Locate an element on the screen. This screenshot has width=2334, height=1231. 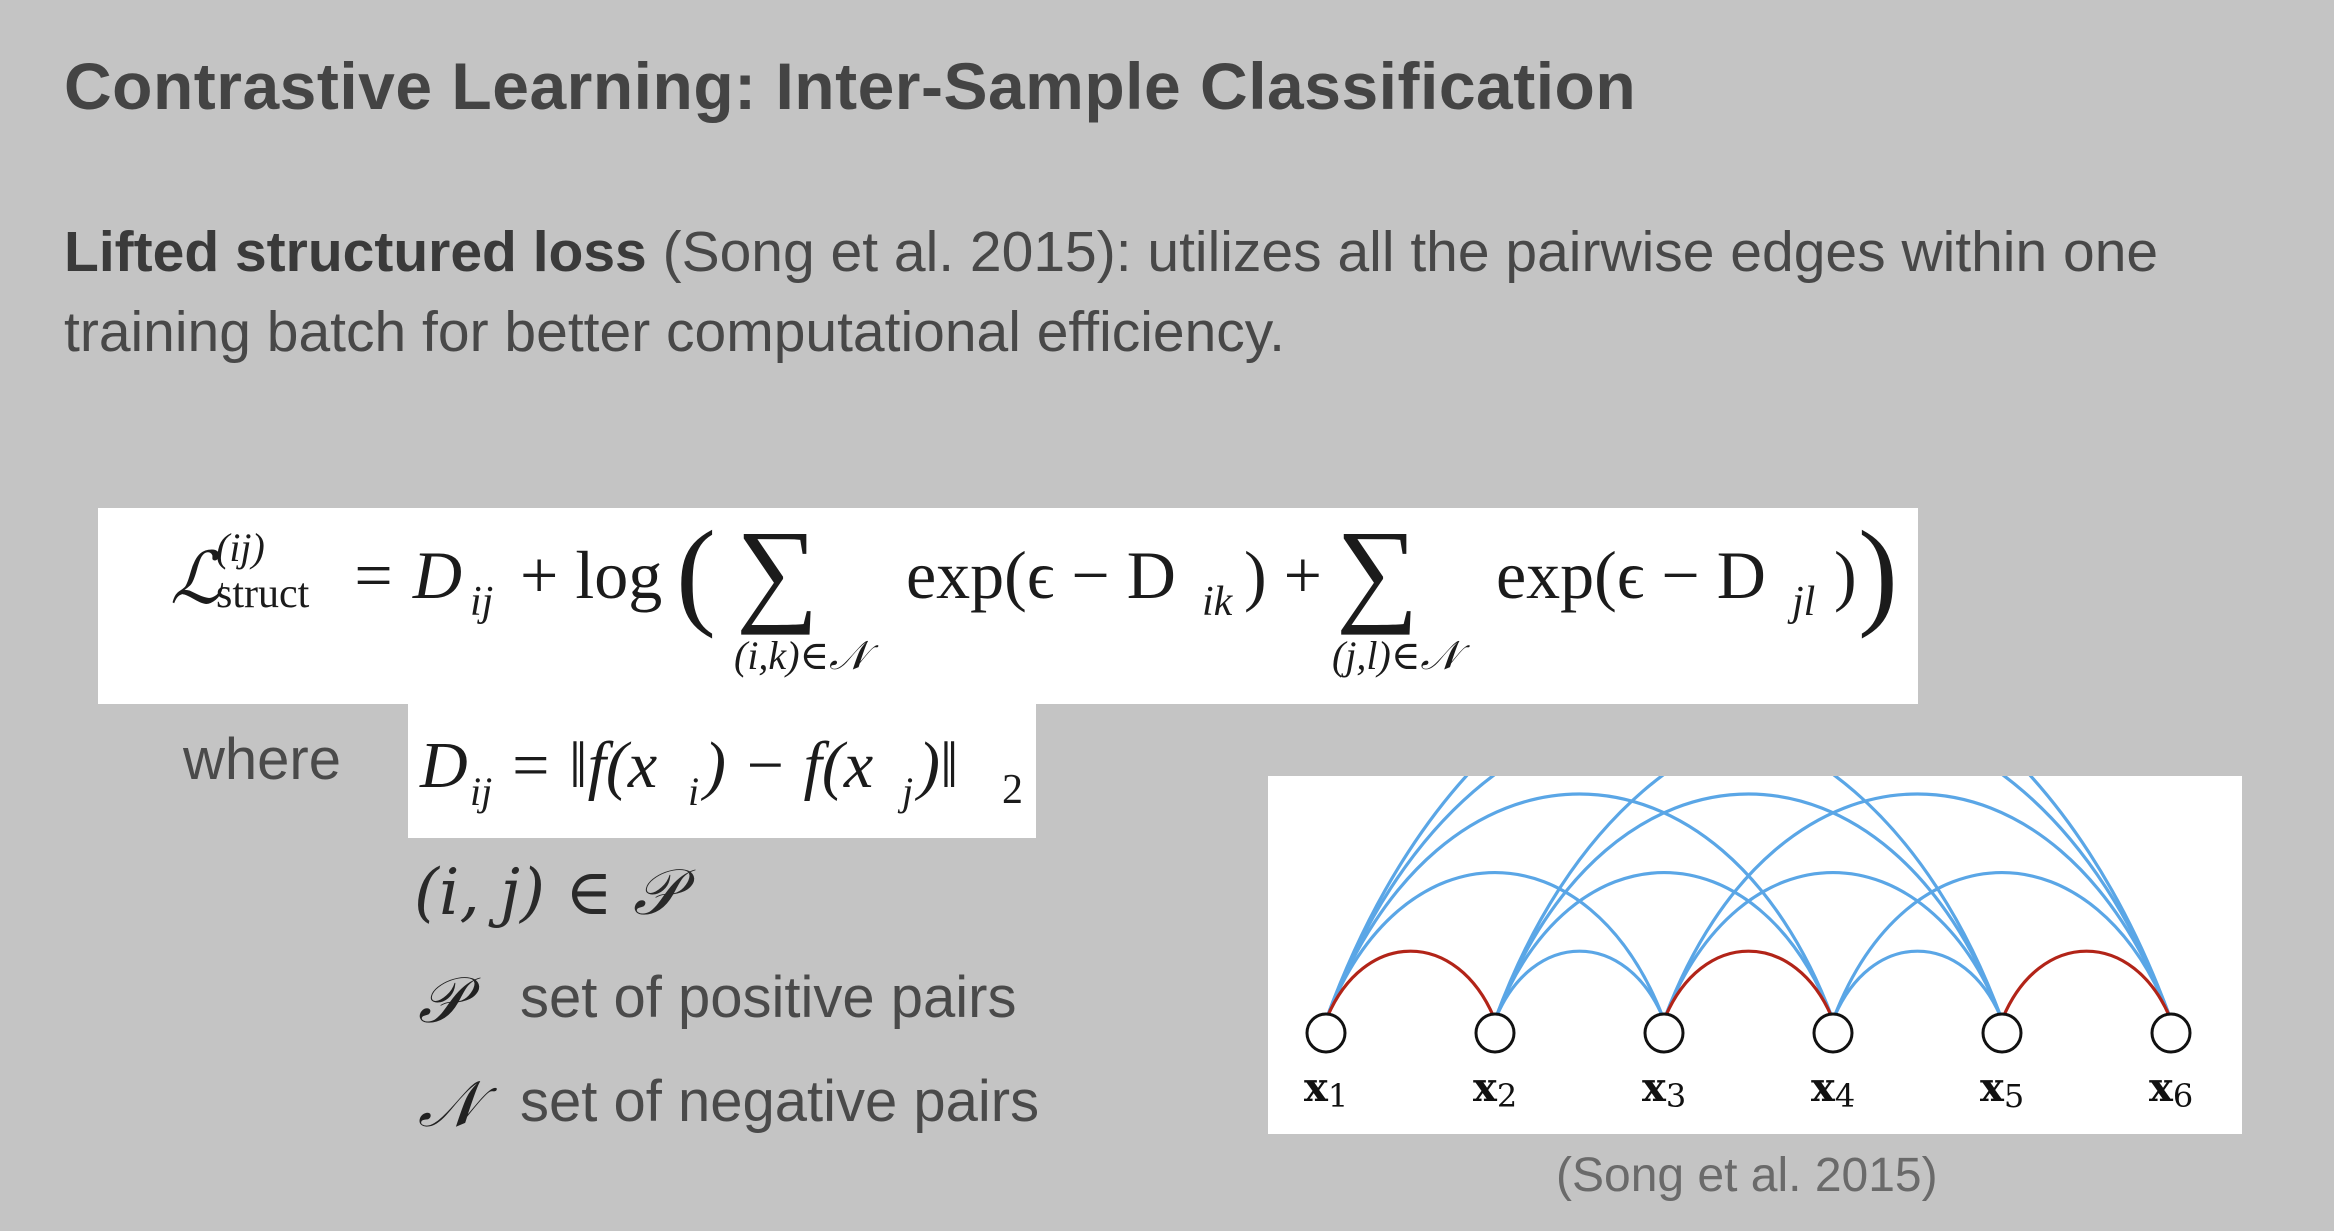
node-label-6: x6 is located at coordinates (2171, 1089).